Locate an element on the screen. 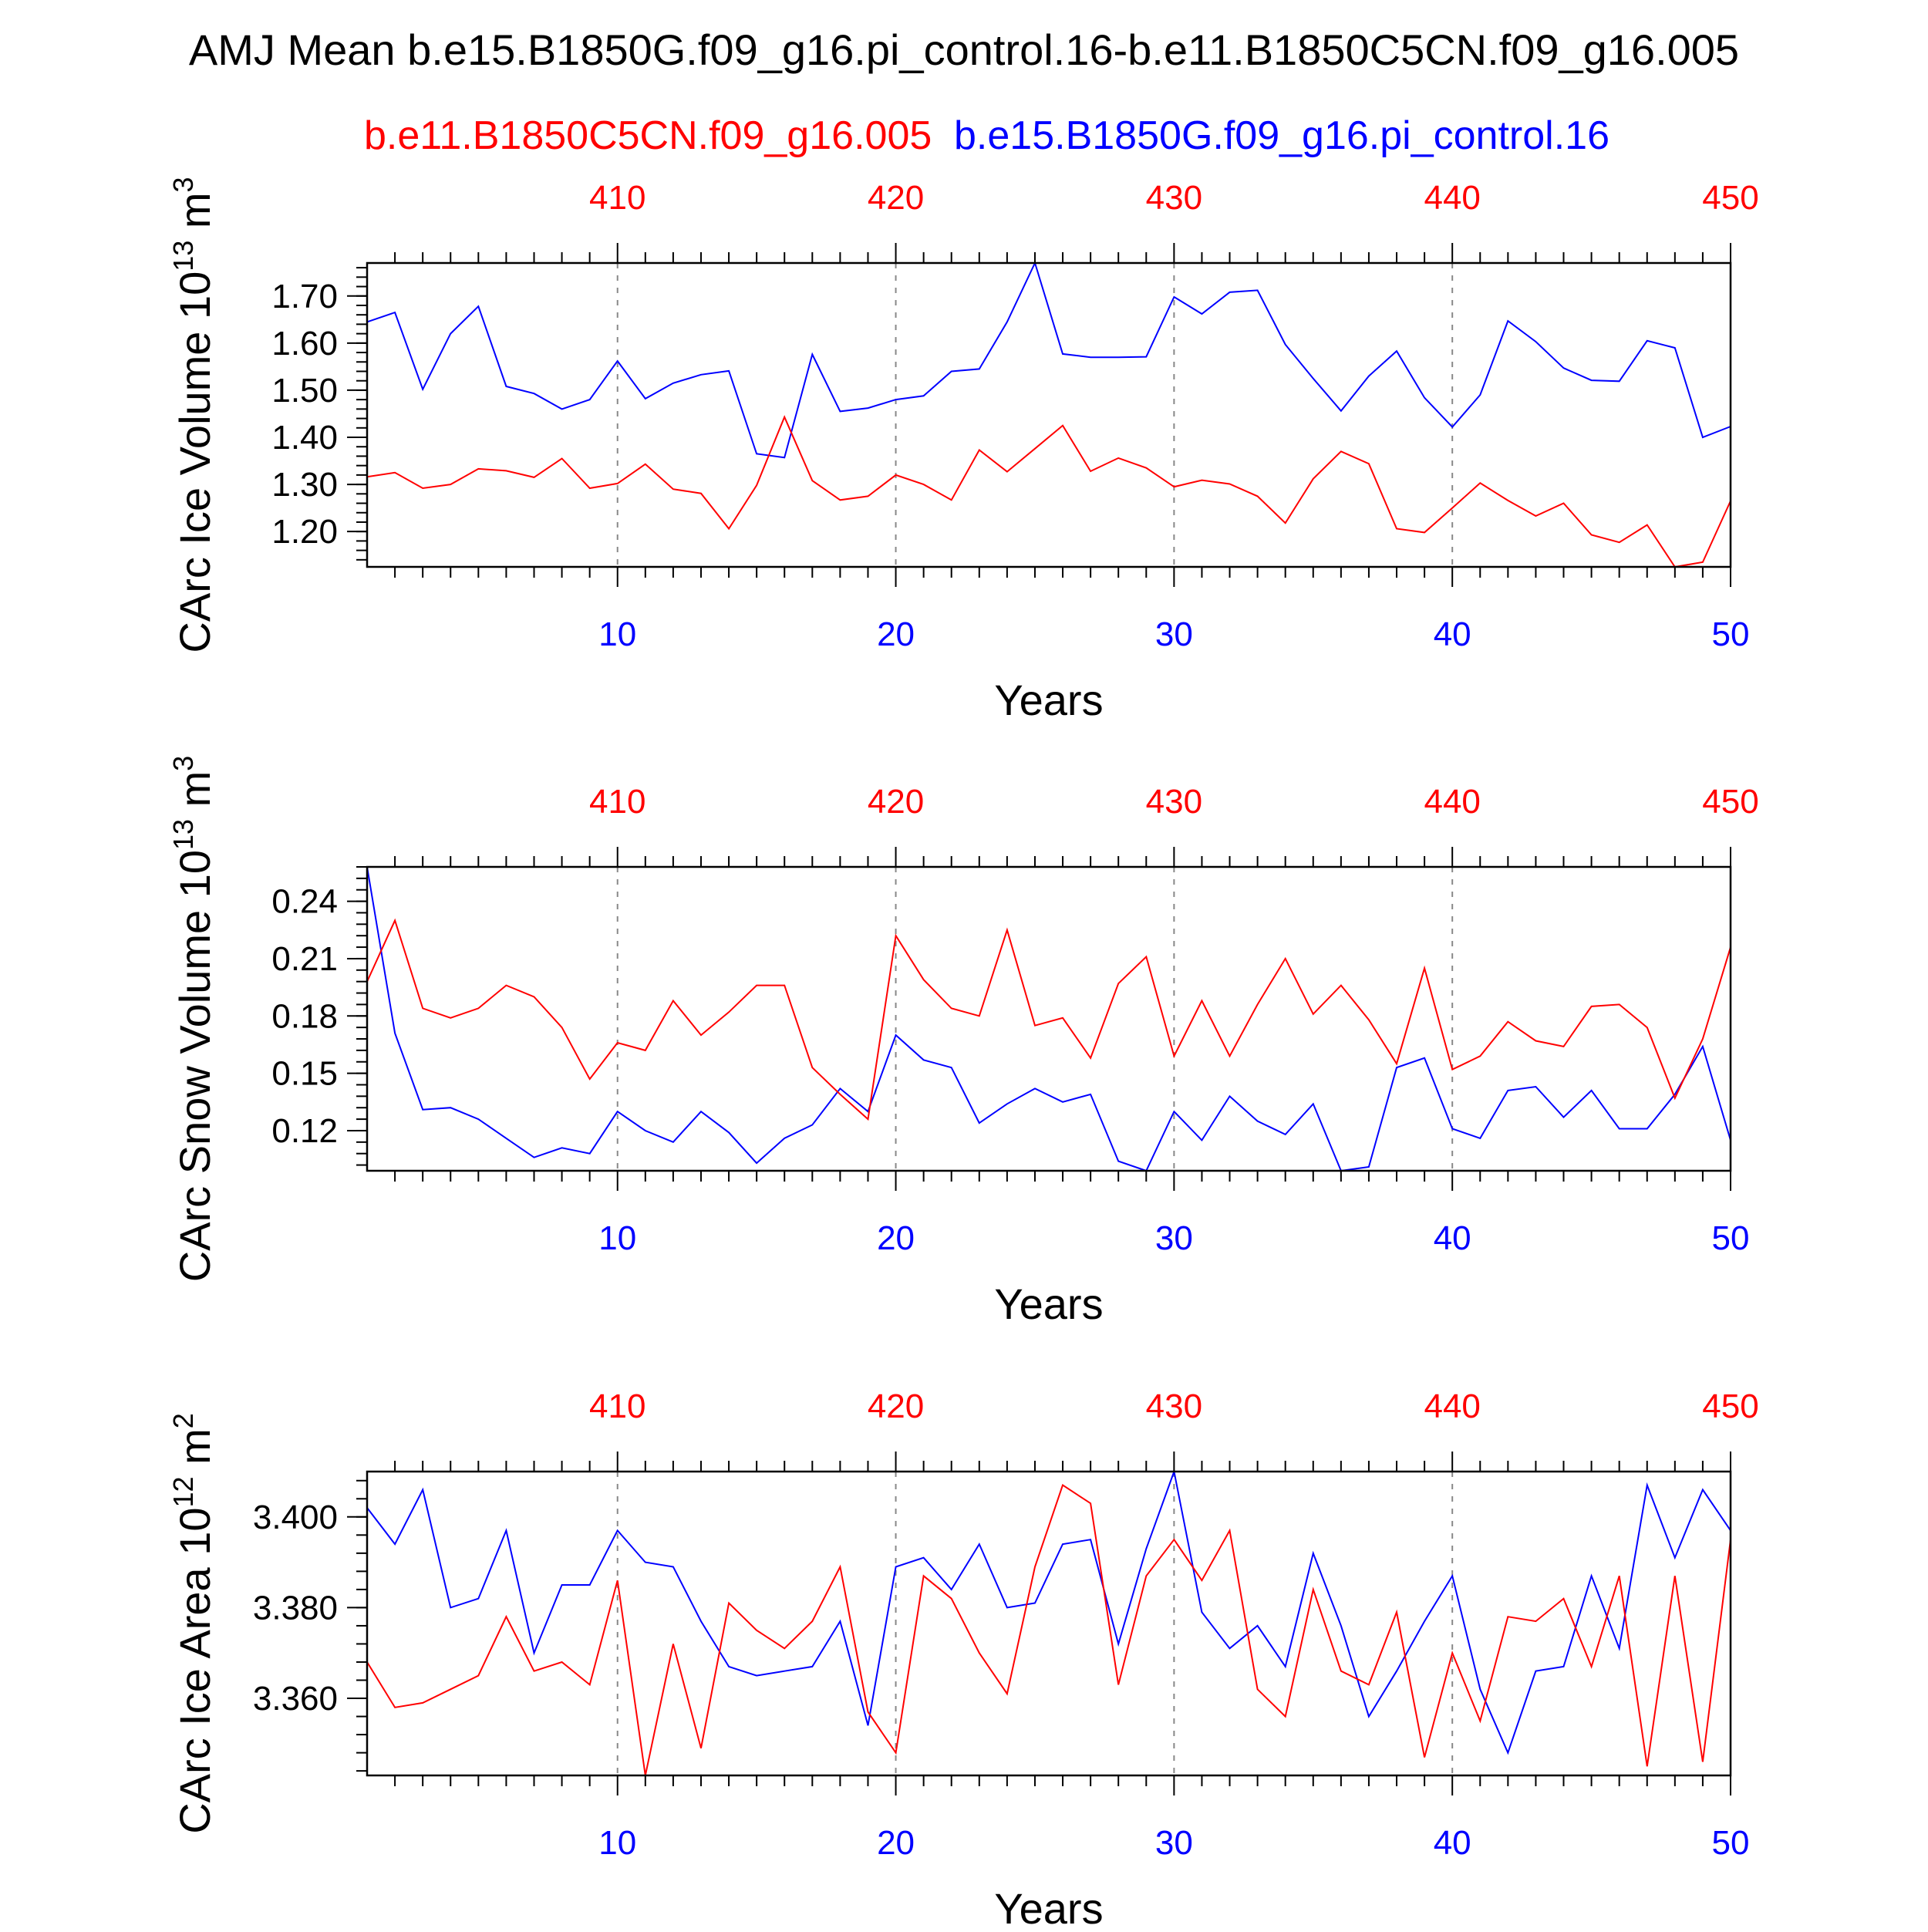 The width and height of the screenshot is (1928, 1932). y-tick-label: 1.60 is located at coordinates (304, 343).